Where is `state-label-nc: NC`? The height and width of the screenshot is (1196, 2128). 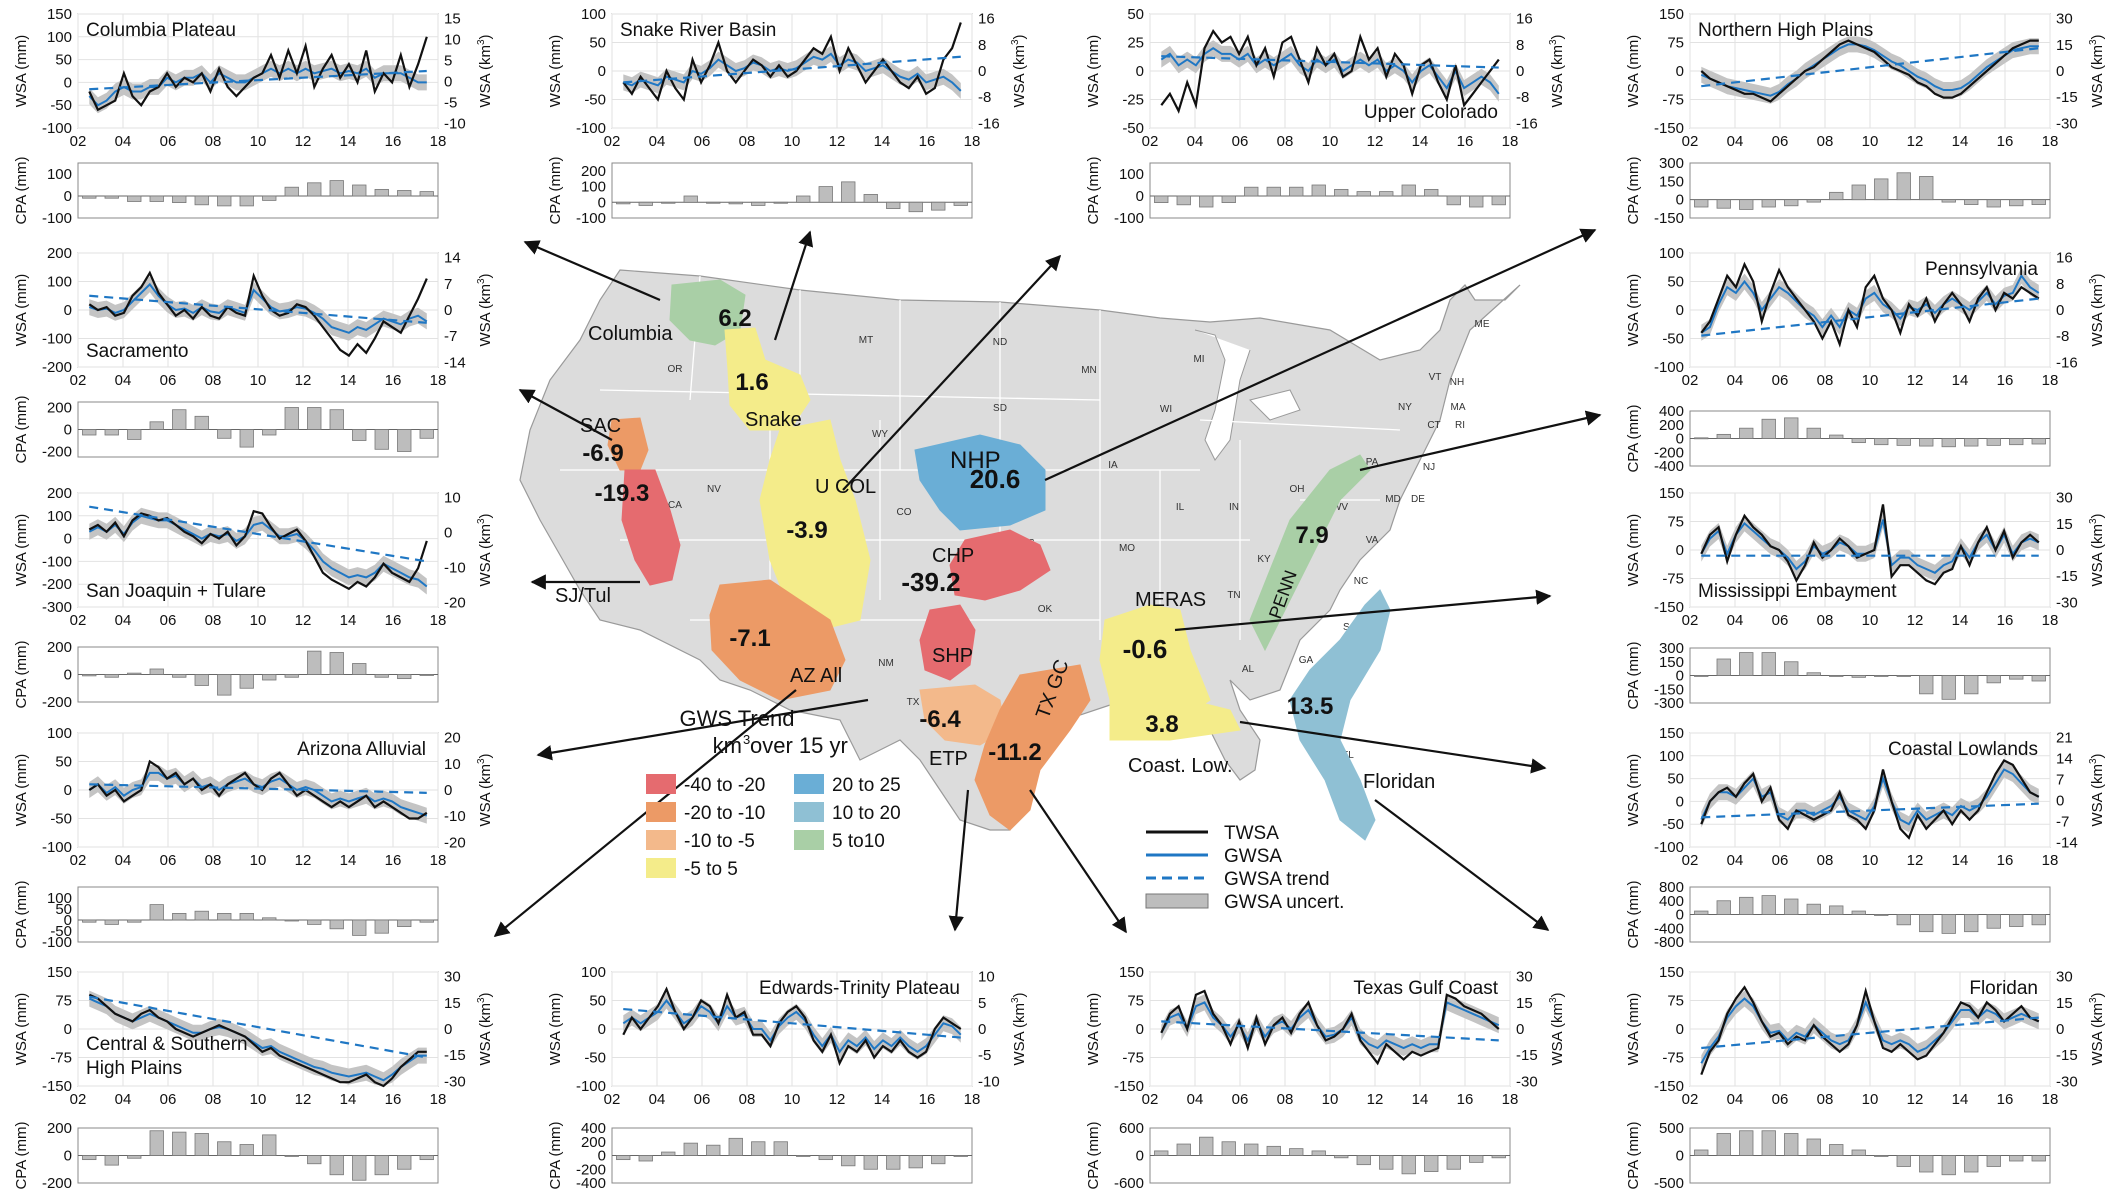
state-label-nc: NC is located at coordinates (1361, 581).